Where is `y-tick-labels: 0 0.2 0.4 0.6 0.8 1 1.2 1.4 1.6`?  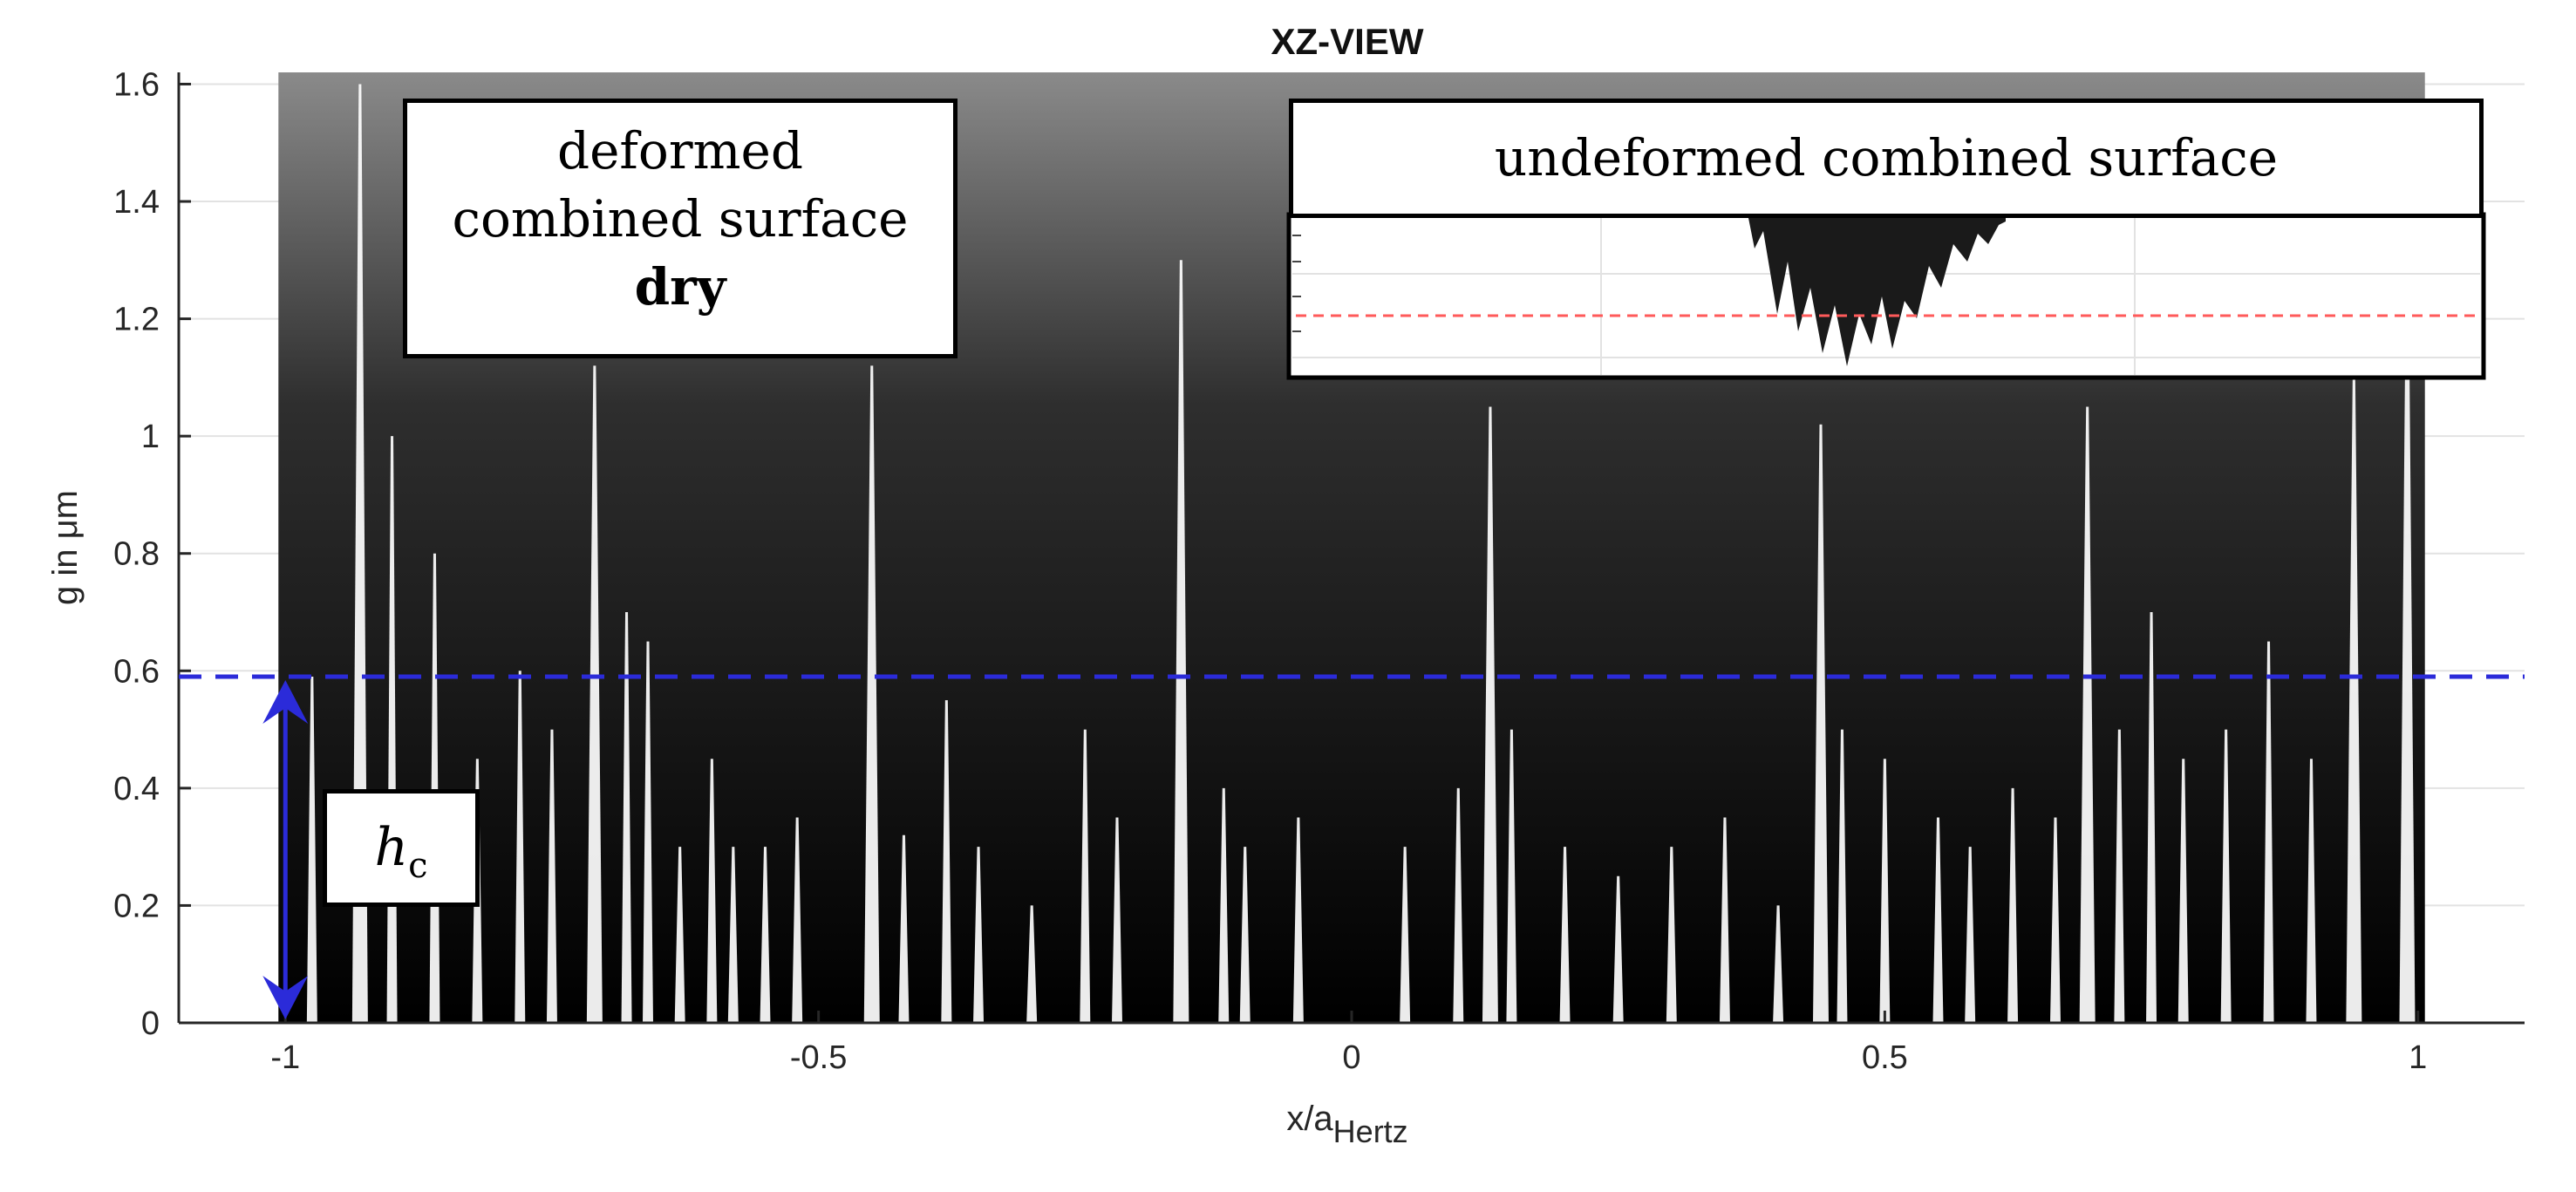
y-tick-labels: 0 0.2 0.4 0.6 0.8 1 1.2 1.4 1.6 is located at coordinates (137, 554).